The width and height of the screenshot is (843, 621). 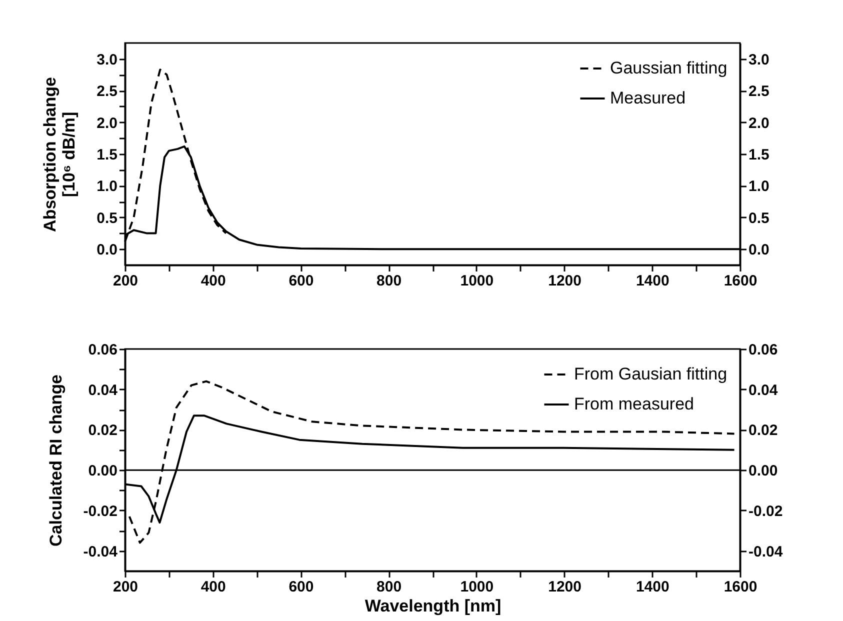 What do you see at coordinates (759, 123) in the screenshot?
I see `y2-tick-label: 2.0` at bounding box center [759, 123].